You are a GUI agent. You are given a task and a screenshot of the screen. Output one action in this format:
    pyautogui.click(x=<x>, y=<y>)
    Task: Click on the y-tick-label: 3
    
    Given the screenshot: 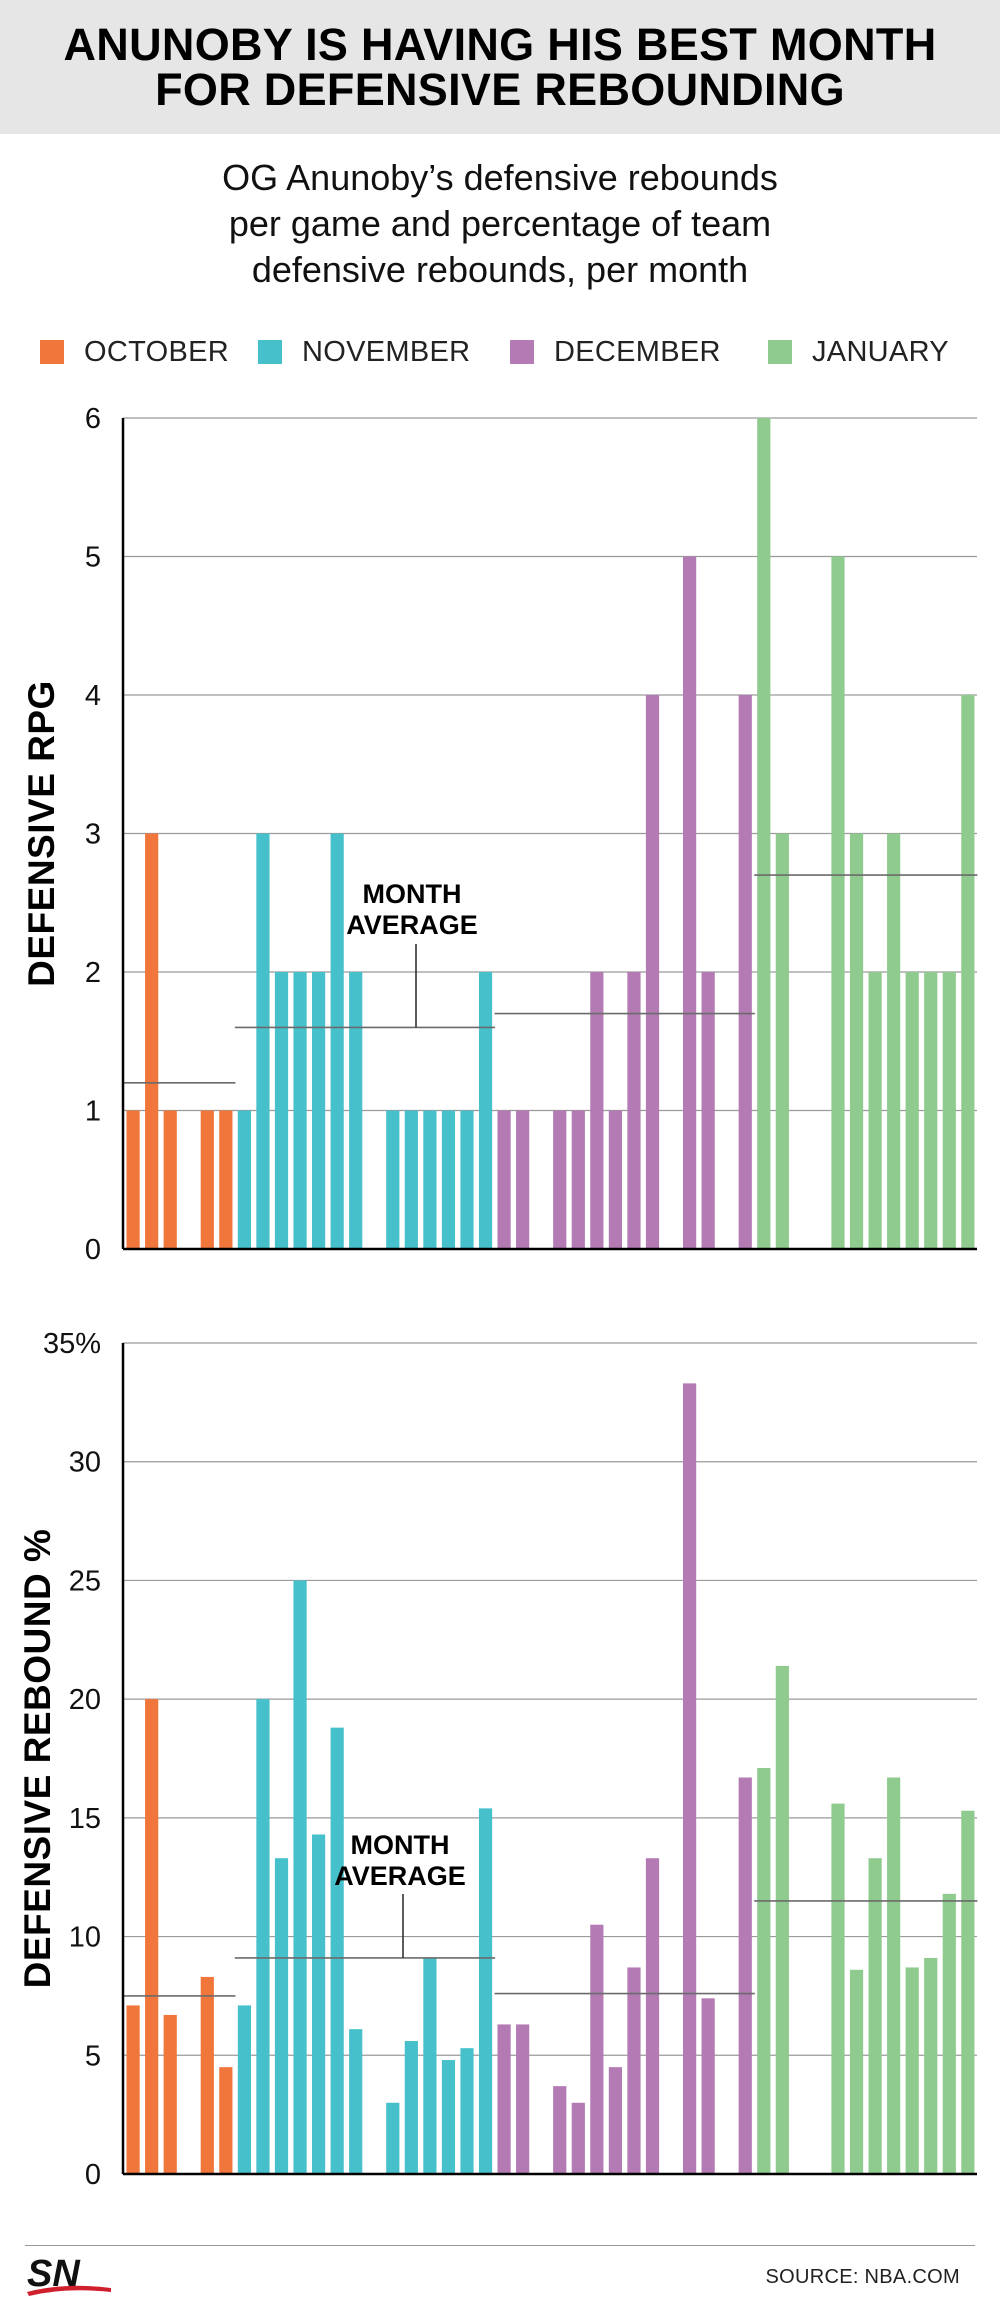 What is the action you would take?
    pyautogui.click(x=93, y=835)
    